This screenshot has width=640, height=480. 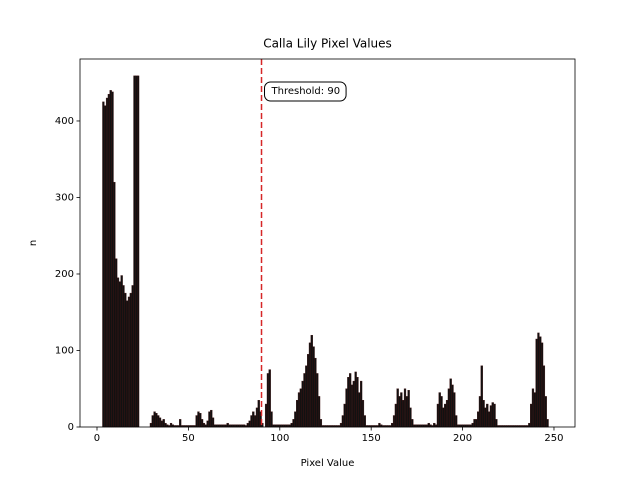 What do you see at coordinates (71, 427) in the screenshot?
I see `y-tick-label: 0` at bounding box center [71, 427].